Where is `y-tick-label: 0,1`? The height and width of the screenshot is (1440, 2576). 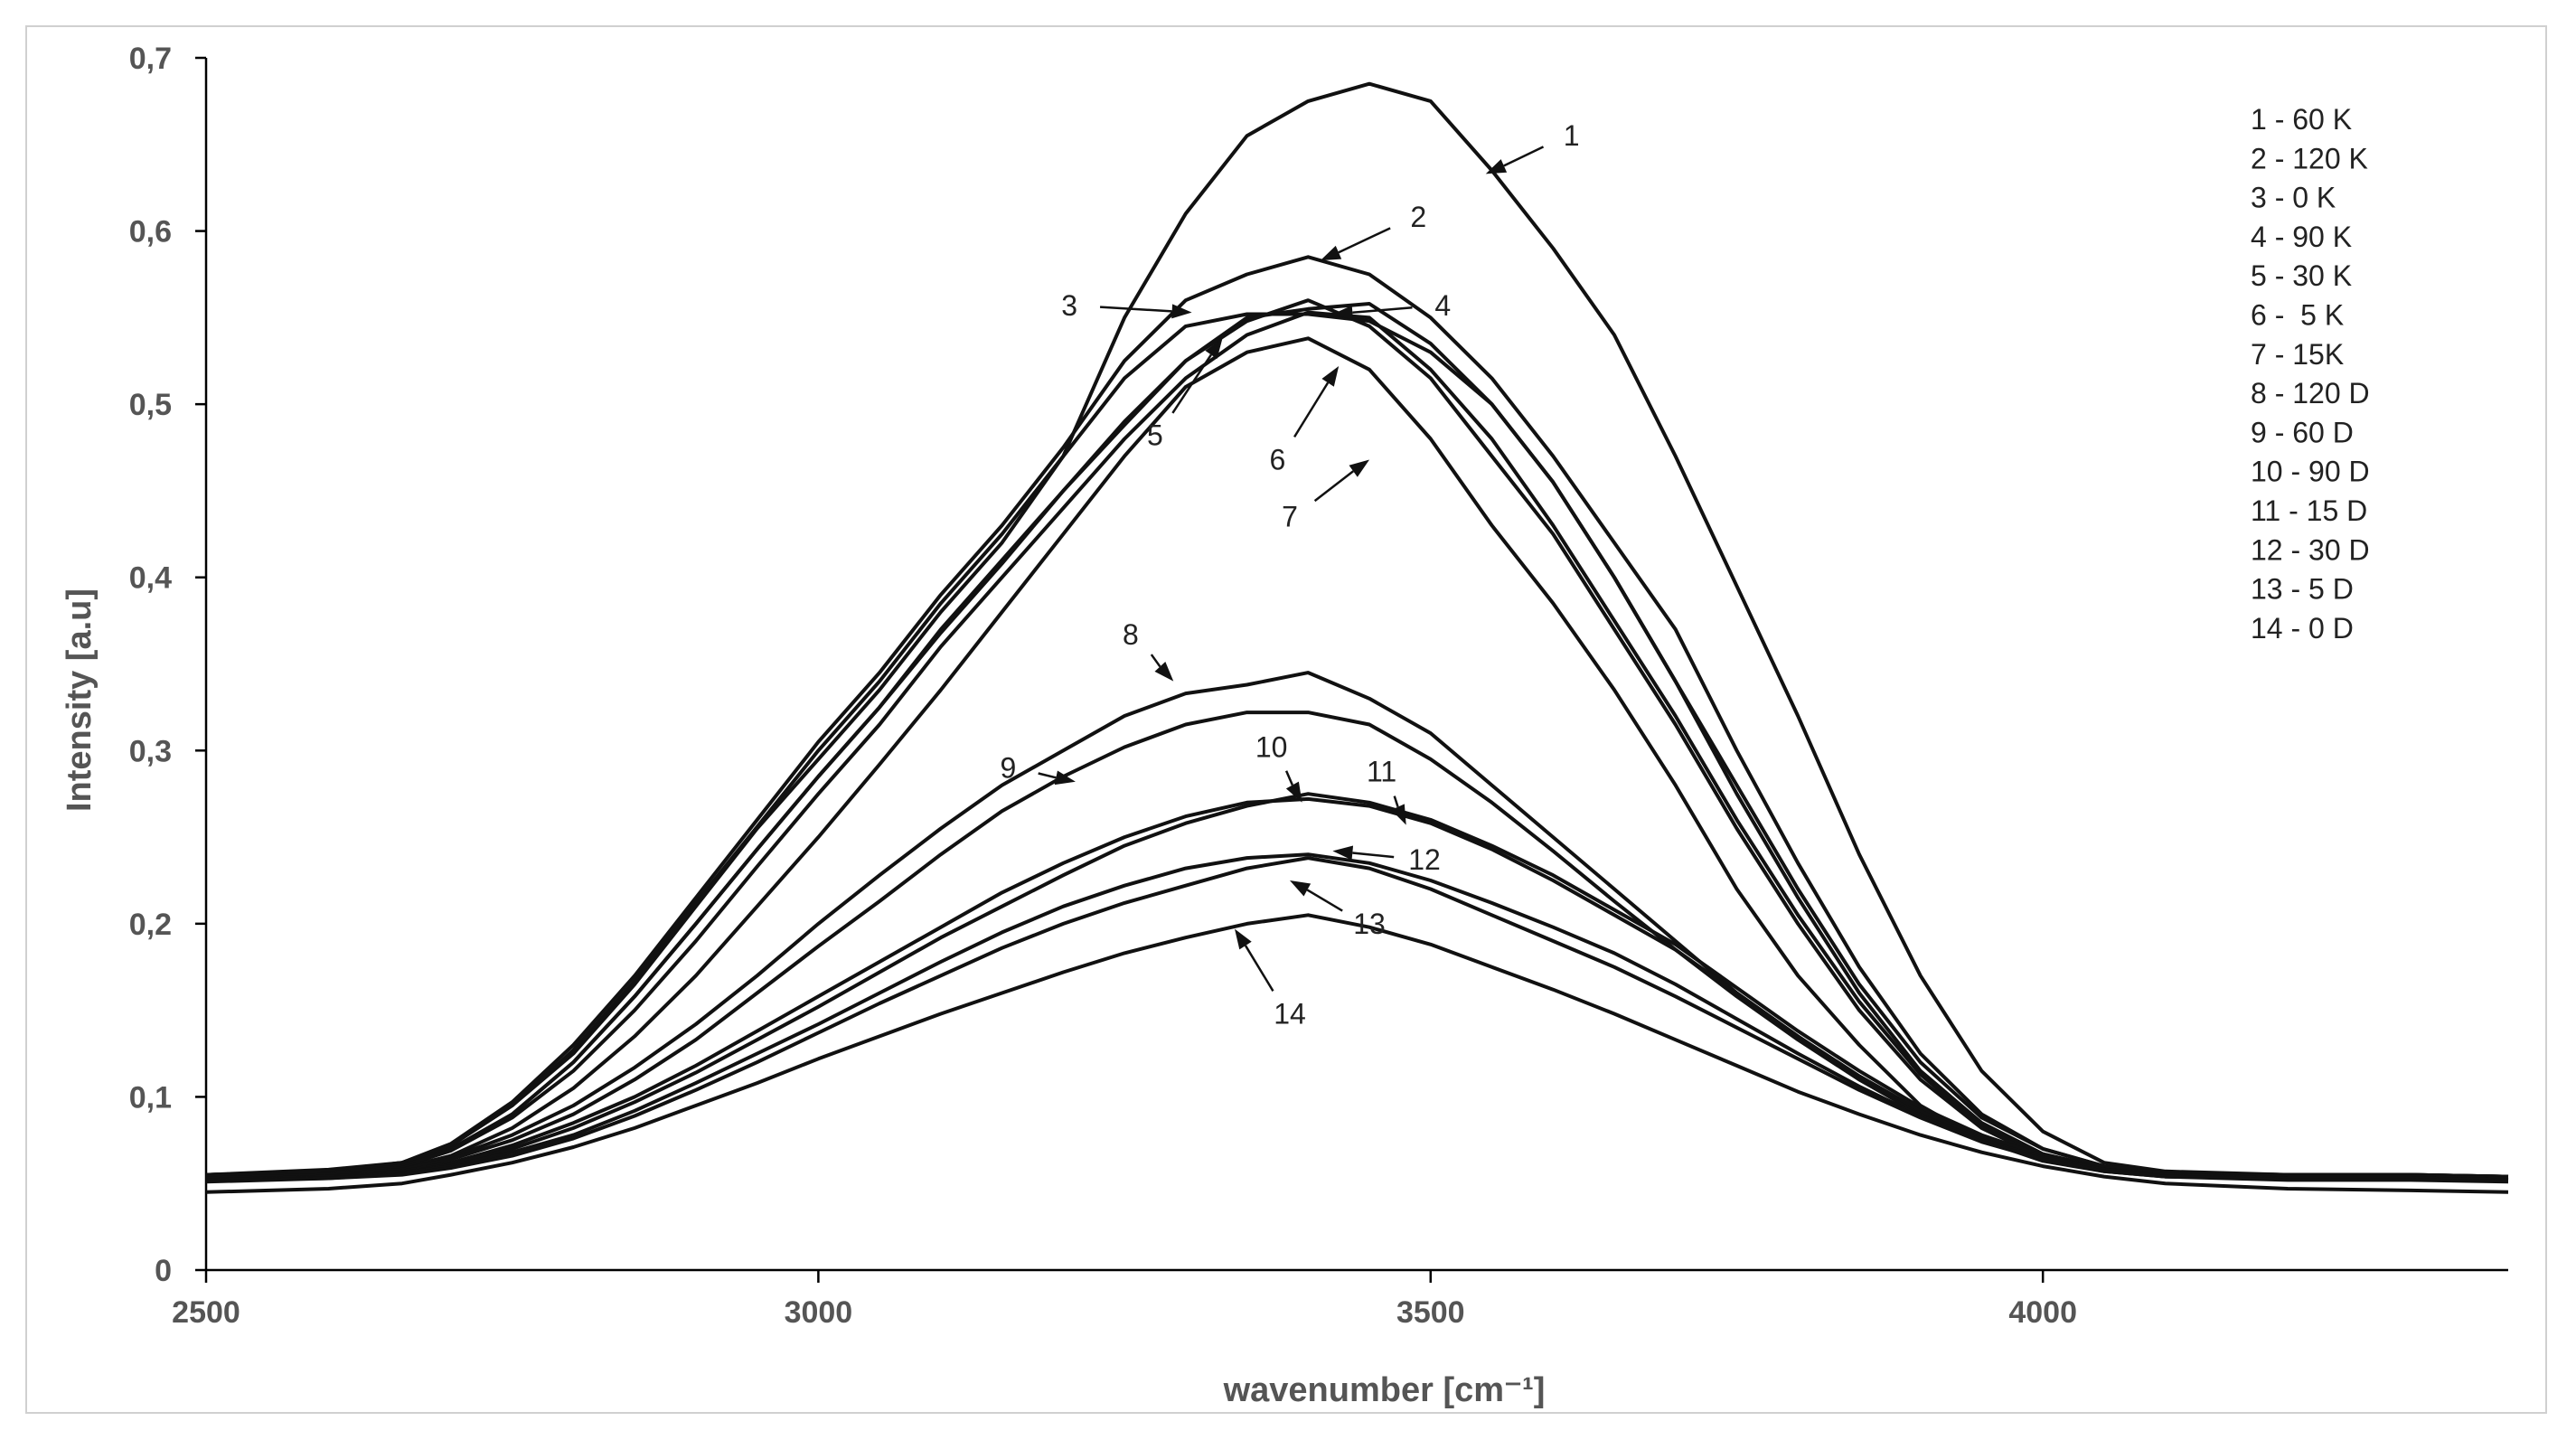
y-tick-label: 0,1 is located at coordinates (151, 1097).